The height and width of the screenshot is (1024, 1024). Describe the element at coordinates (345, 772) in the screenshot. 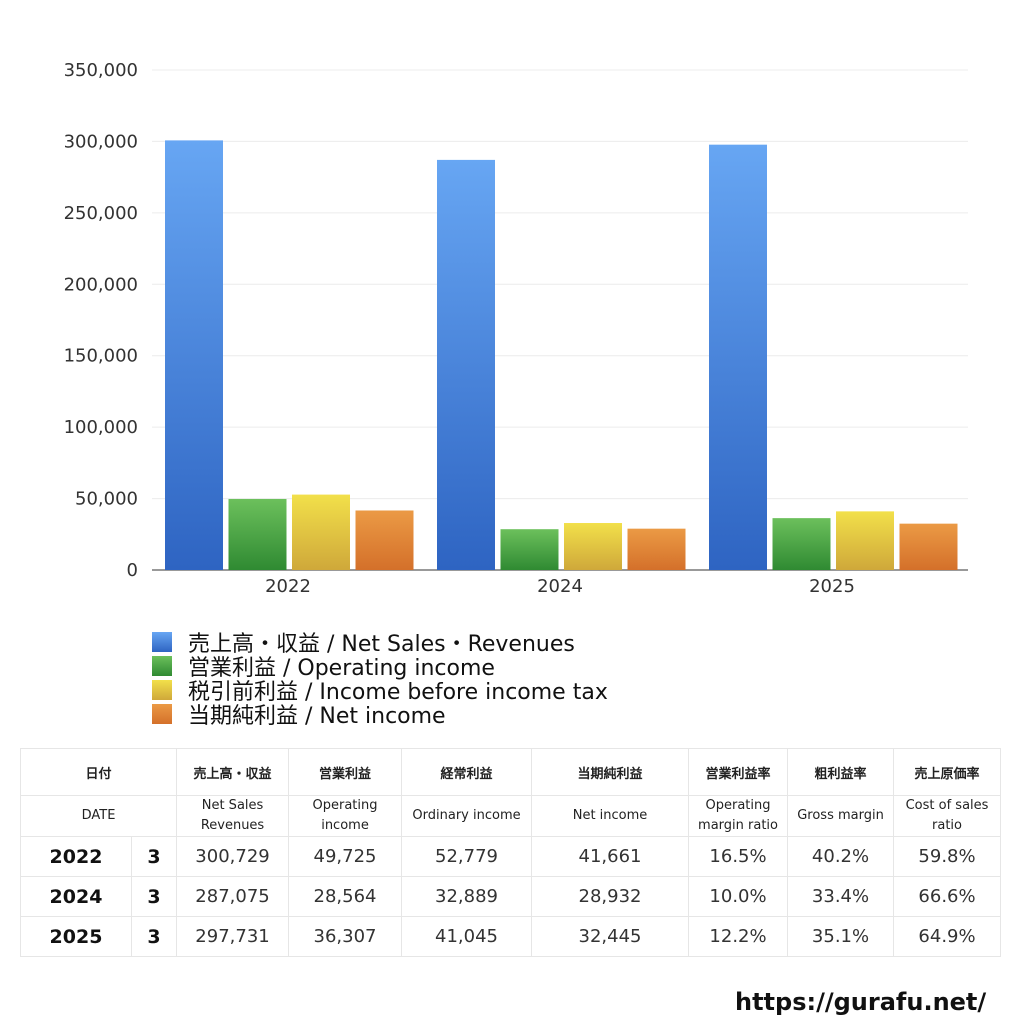

I see `header-cell: 営業利益` at that location.